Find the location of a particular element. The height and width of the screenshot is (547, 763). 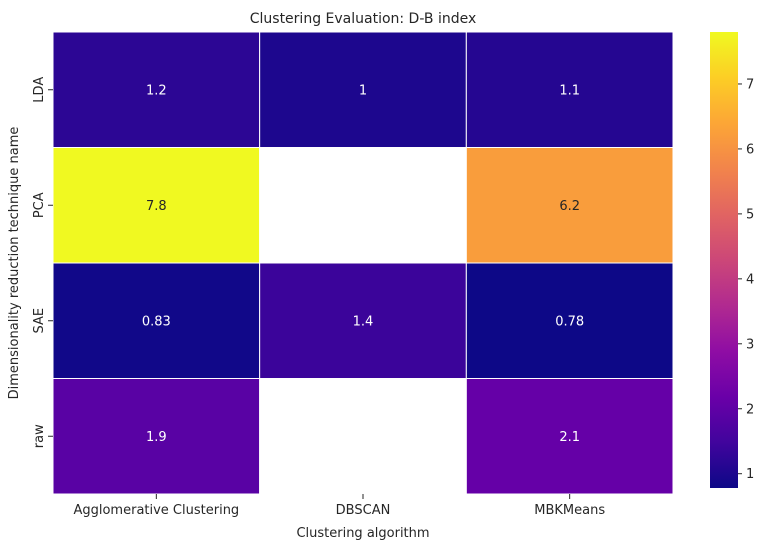

cell-value-label: 0.83 is located at coordinates (156, 321).